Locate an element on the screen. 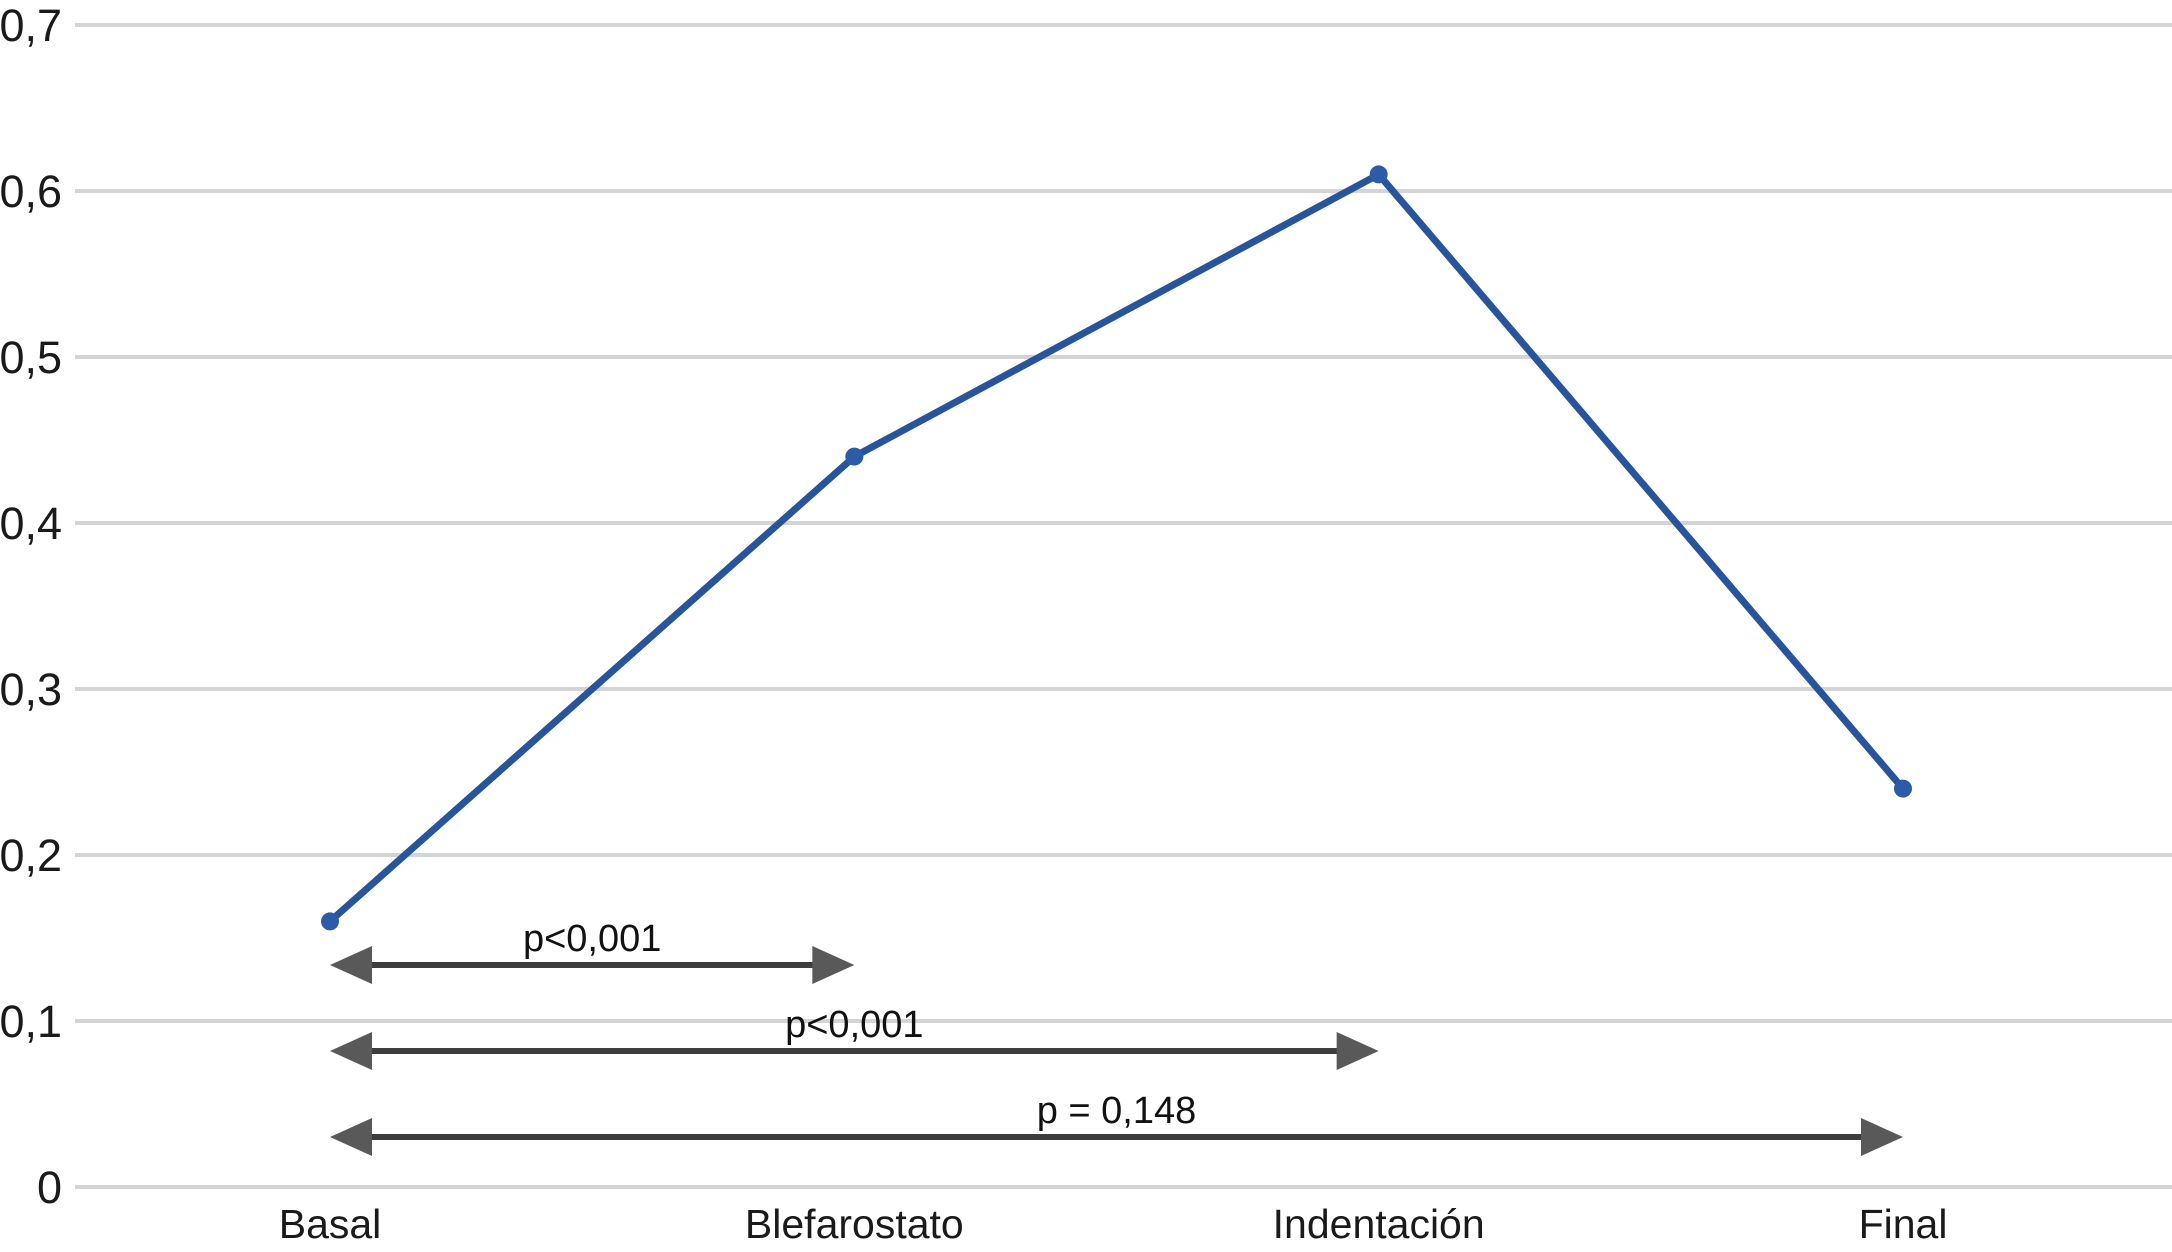  y-tick-label: 0 is located at coordinates (49, 1187).